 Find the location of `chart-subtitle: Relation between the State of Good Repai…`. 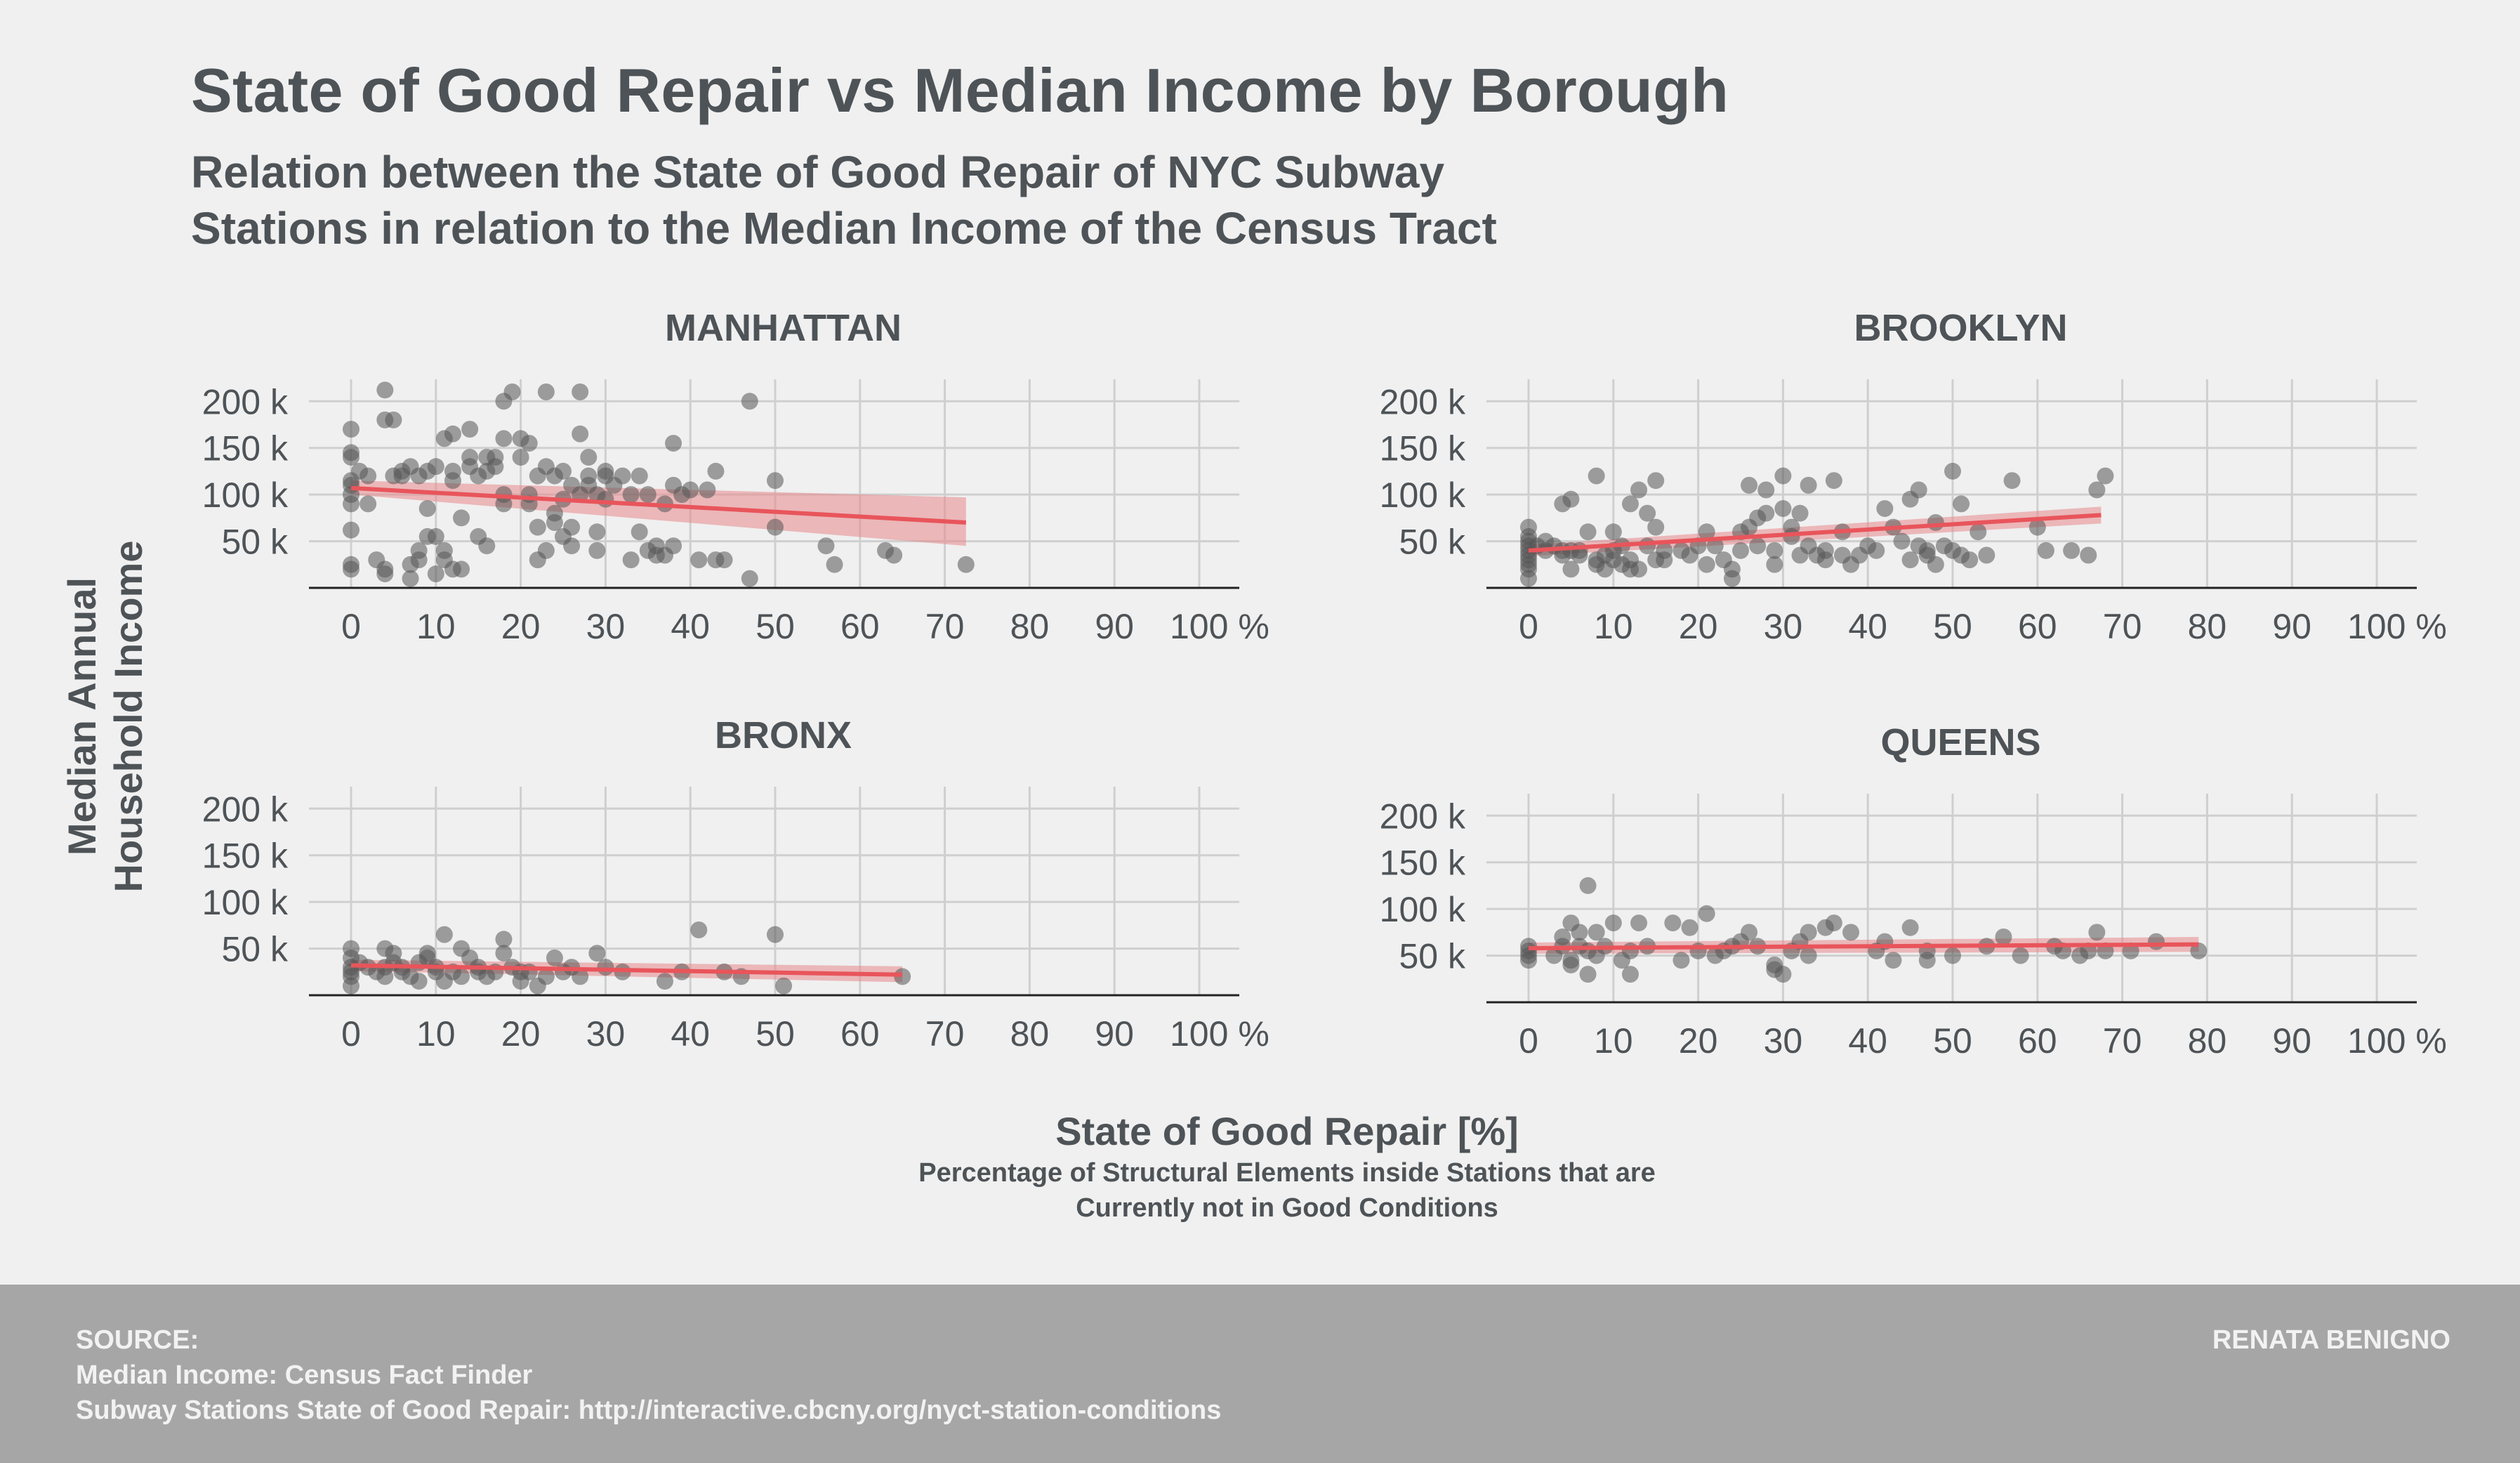

chart-subtitle: Relation between the State of Good Repai… is located at coordinates (844, 200).